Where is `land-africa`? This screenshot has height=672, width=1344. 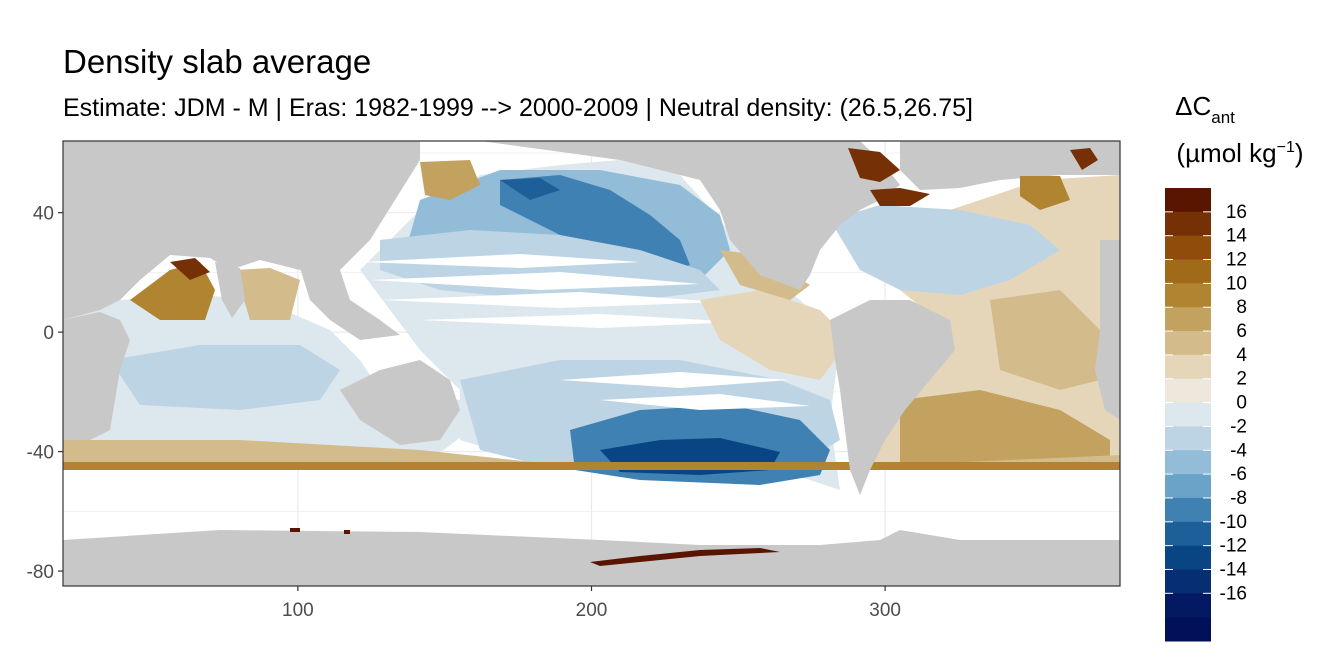 land-africa is located at coordinates (96, 376).